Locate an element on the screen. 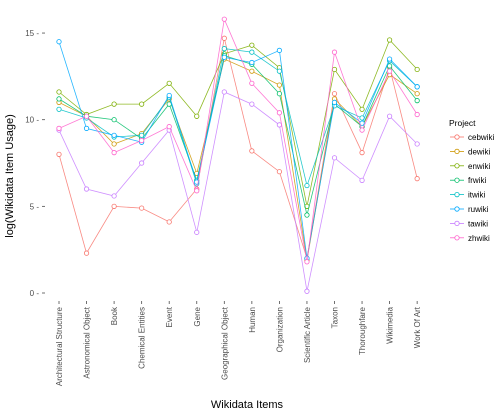 This screenshot has width=500, height=414. legend-item-cebwiki: cebwiki is located at coordinates (472, 137).